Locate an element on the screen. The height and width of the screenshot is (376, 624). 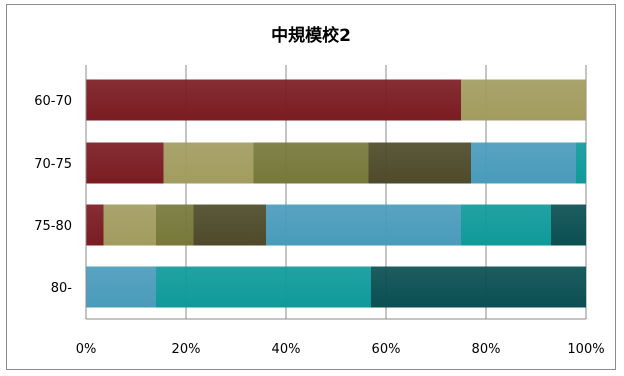
chart-title: 中規模校2 is located at coordinates (311, 36).